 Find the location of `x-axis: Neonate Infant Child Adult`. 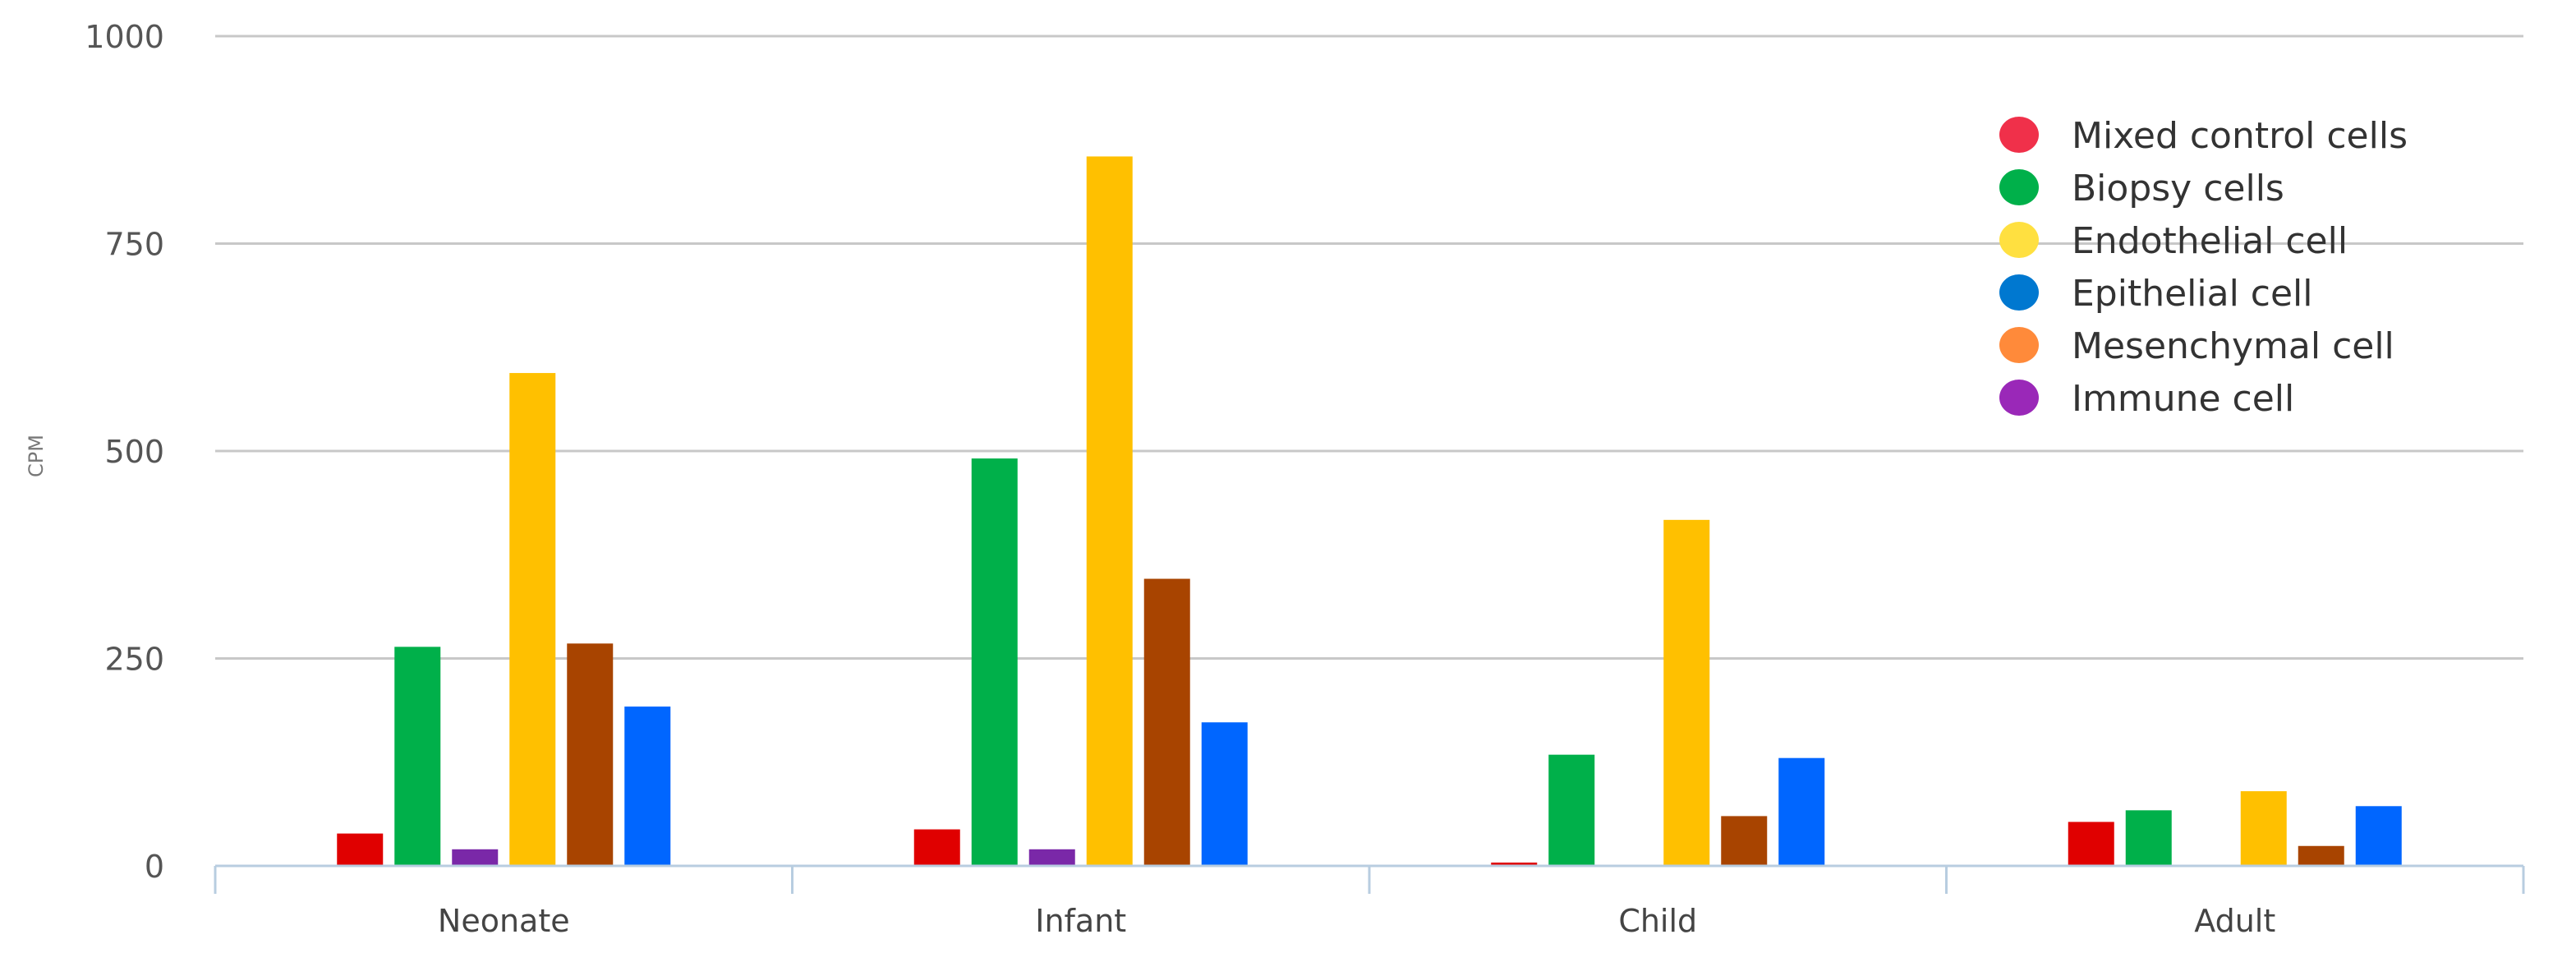

x-axis: Neonate Infant Child Adult is located at coordinates (1369, 901).